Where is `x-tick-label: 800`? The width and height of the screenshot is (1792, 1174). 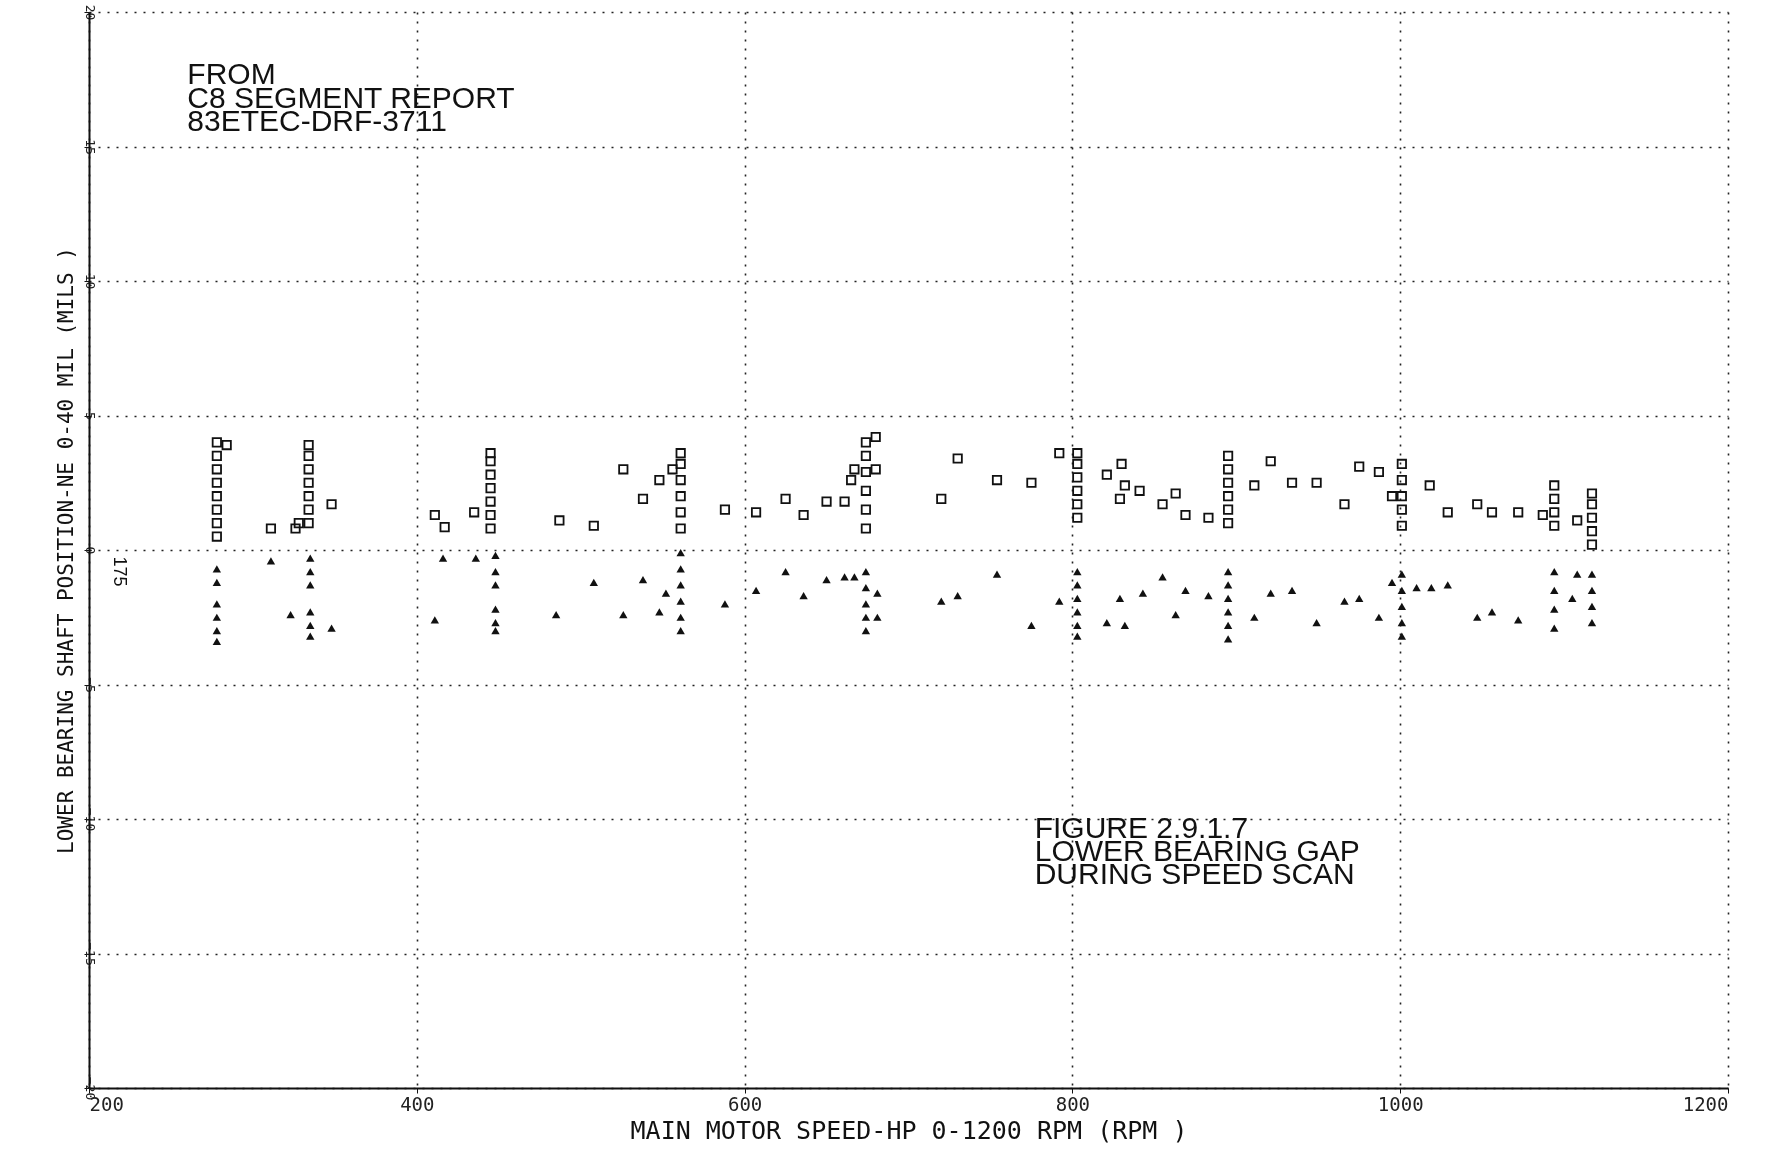
x-tick-label: 800 is located at coordinates (1073, 1103).